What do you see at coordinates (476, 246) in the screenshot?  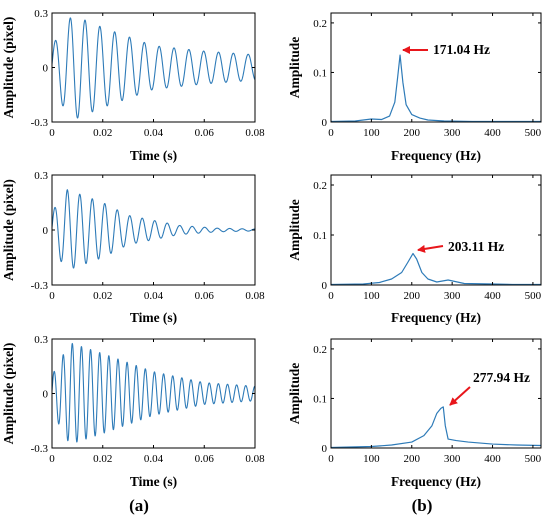 I see `peak-label: 203.11 Hz` at bounding box center [476, 246].